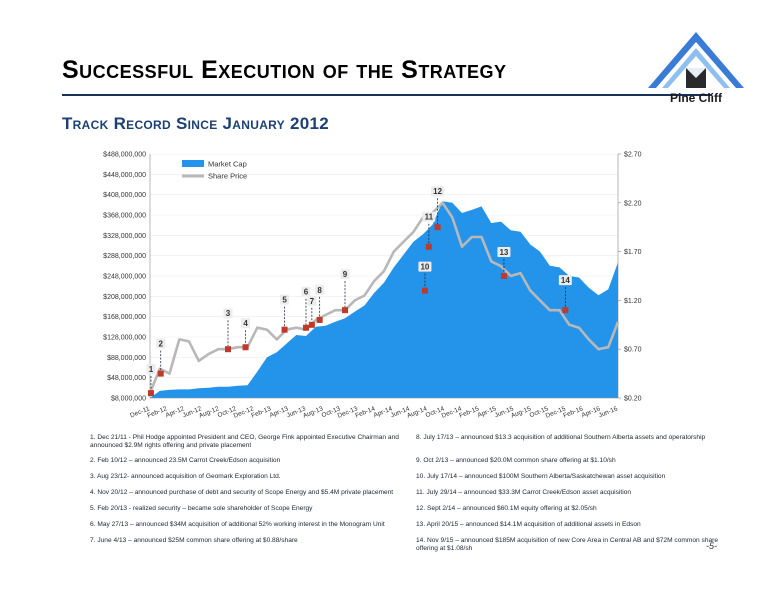 This screenshot has height=600, width=776. I want to click on y-tick-label: $48,000,000, so click(126, 378).